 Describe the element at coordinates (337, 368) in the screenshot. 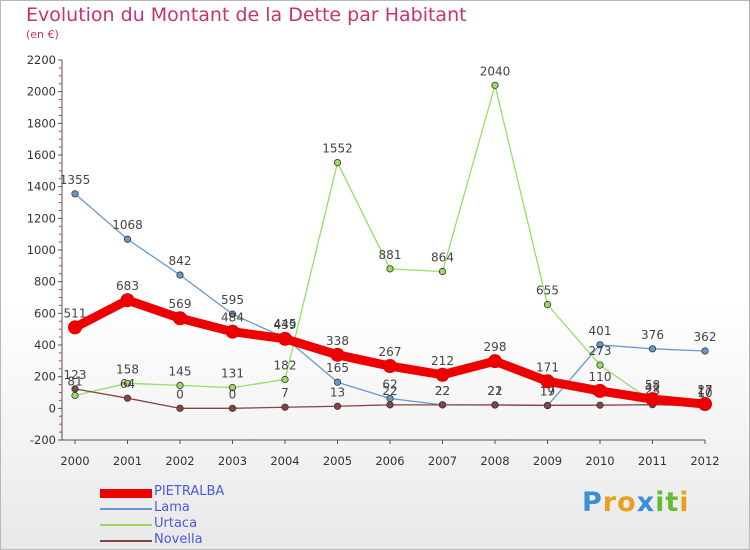

I see `data-label-lama: 165` at that location.